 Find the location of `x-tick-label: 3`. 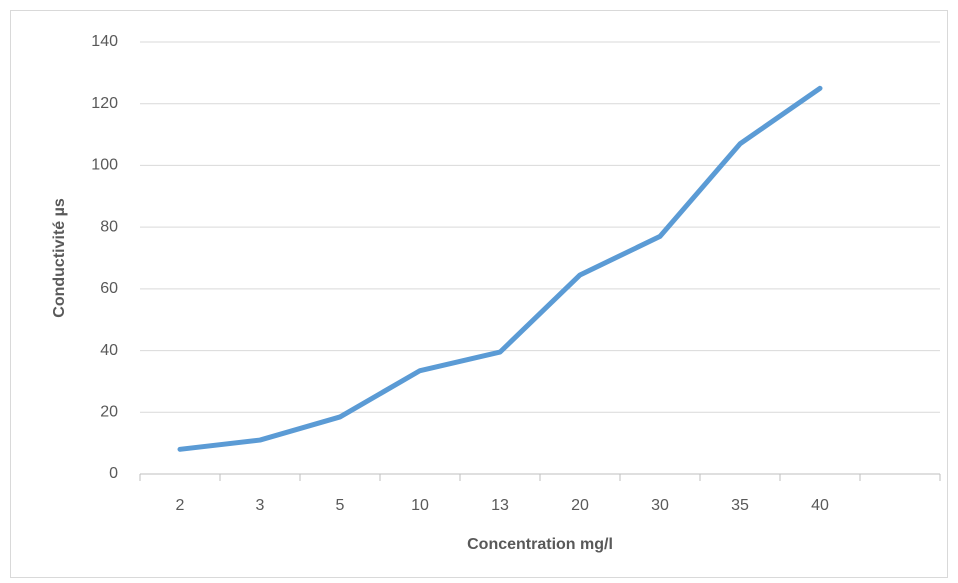

x-tick-label: 3 is located at coordinates (260, 505).